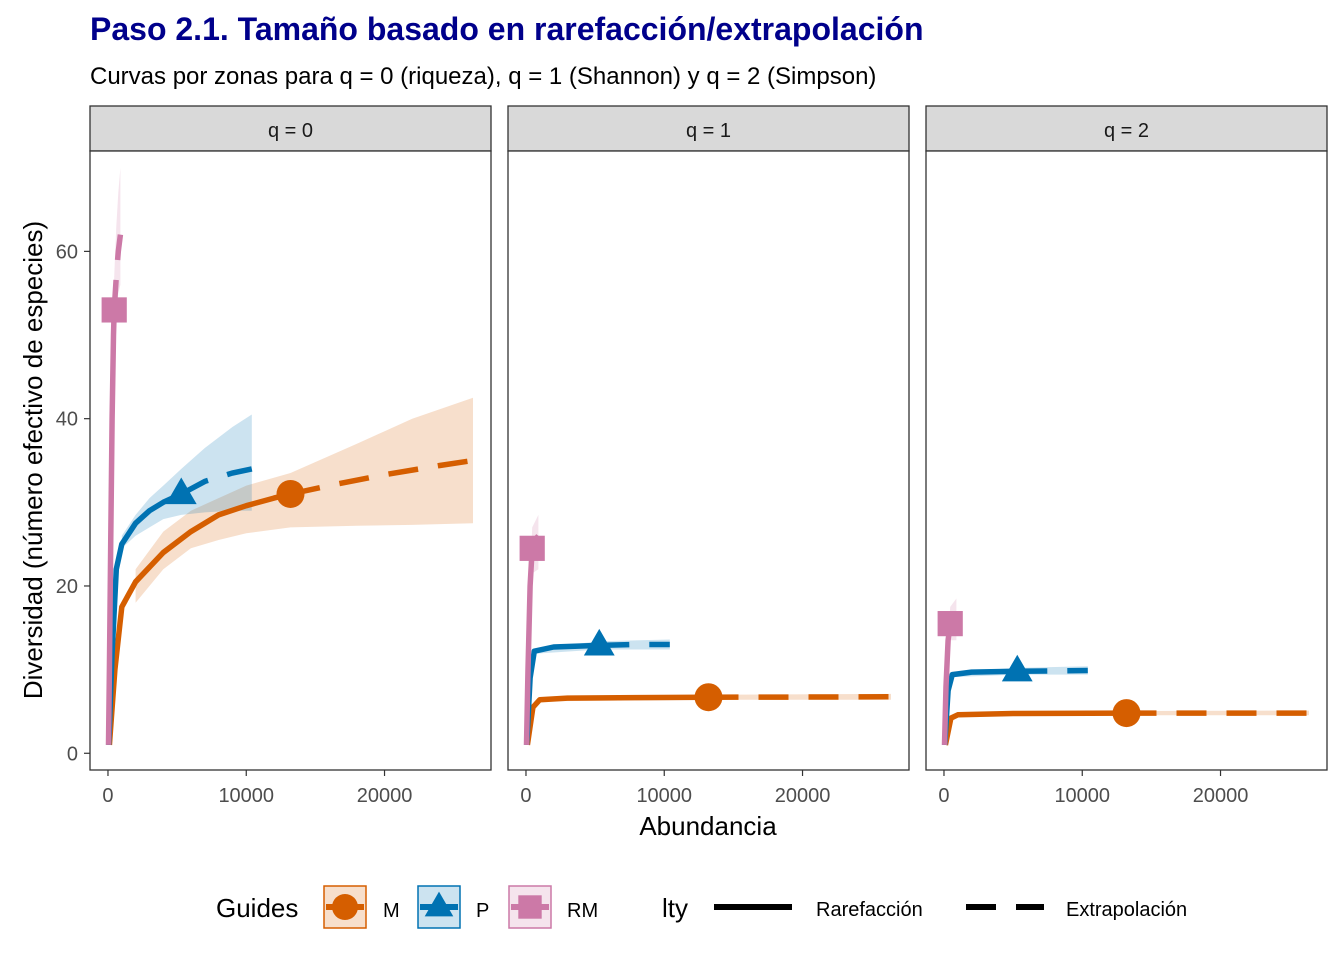 This screenshot has height=960, width=1344. I want to click on y-tick-label: 0, so click(72, 754).